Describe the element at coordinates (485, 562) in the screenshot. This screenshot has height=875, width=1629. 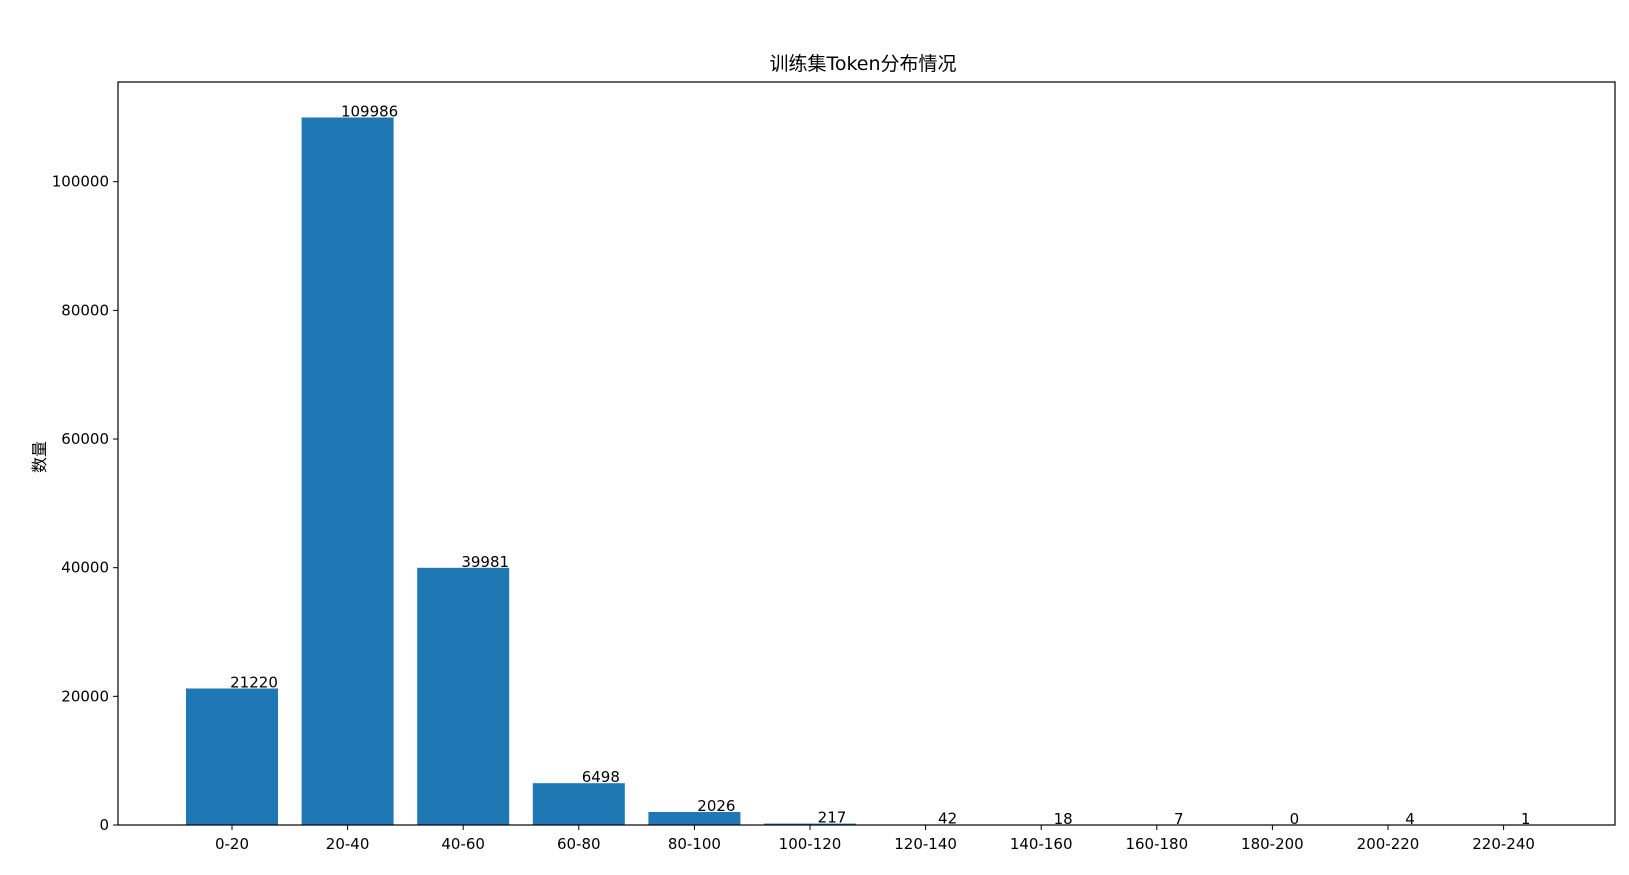
I see `bar-value-label: 39981` at that location.